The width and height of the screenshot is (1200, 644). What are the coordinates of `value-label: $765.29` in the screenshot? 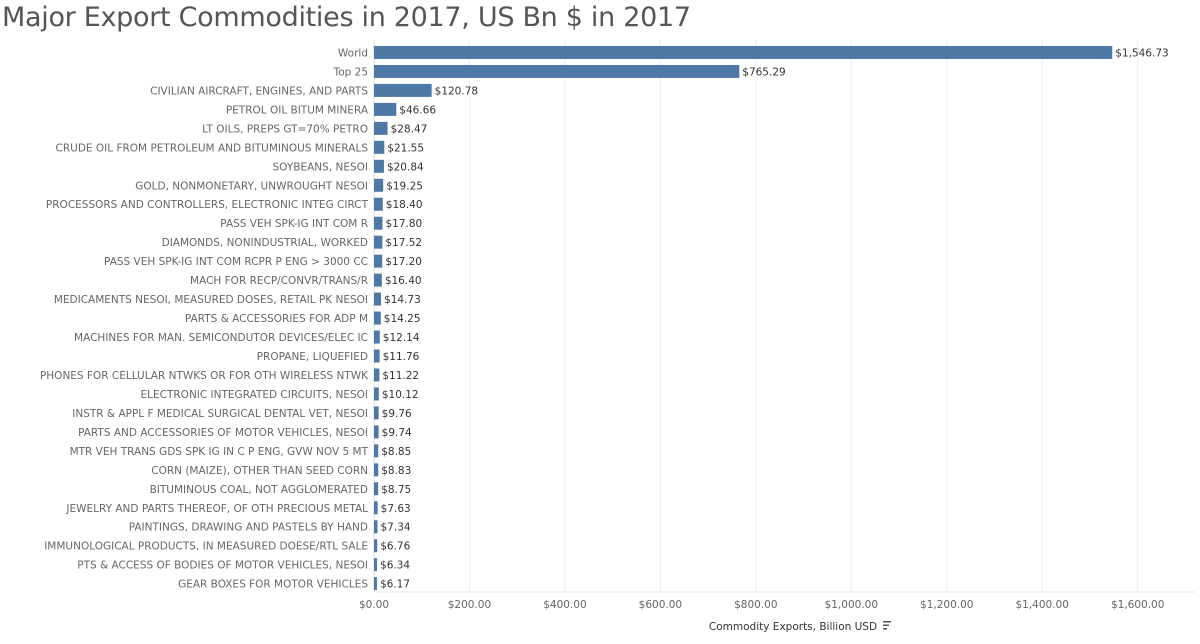 It's located at (763, 72).